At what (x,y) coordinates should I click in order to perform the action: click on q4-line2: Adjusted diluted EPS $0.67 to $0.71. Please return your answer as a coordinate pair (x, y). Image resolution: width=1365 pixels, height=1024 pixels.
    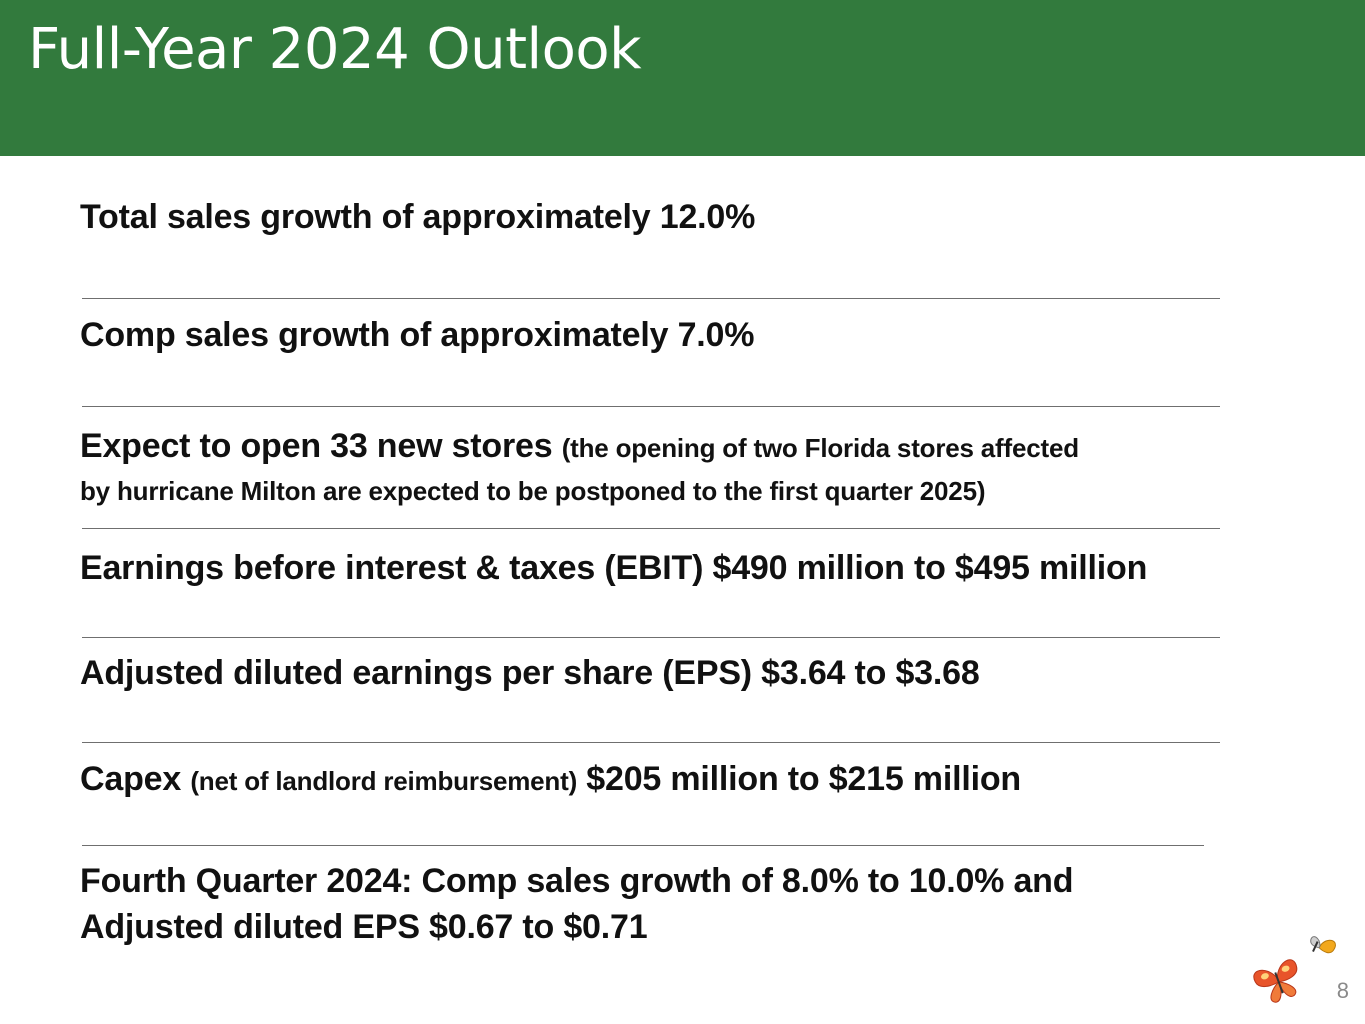
    Looking at the image, I should click on (364, 927).